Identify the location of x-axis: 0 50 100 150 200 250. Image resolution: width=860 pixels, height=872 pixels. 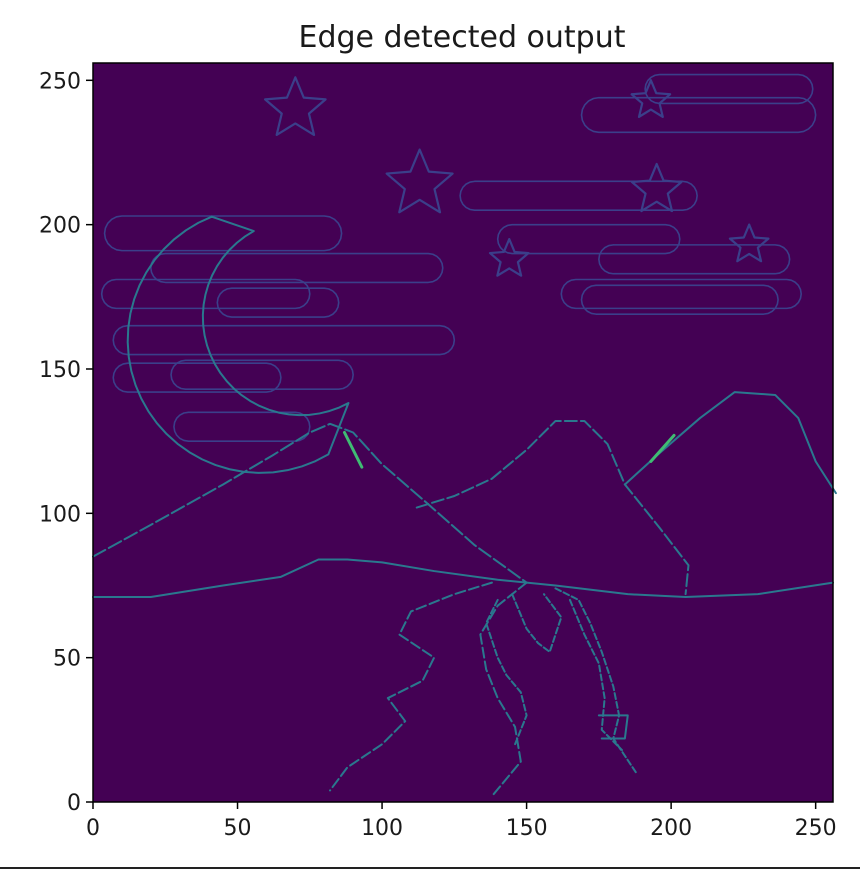
(461, 821).